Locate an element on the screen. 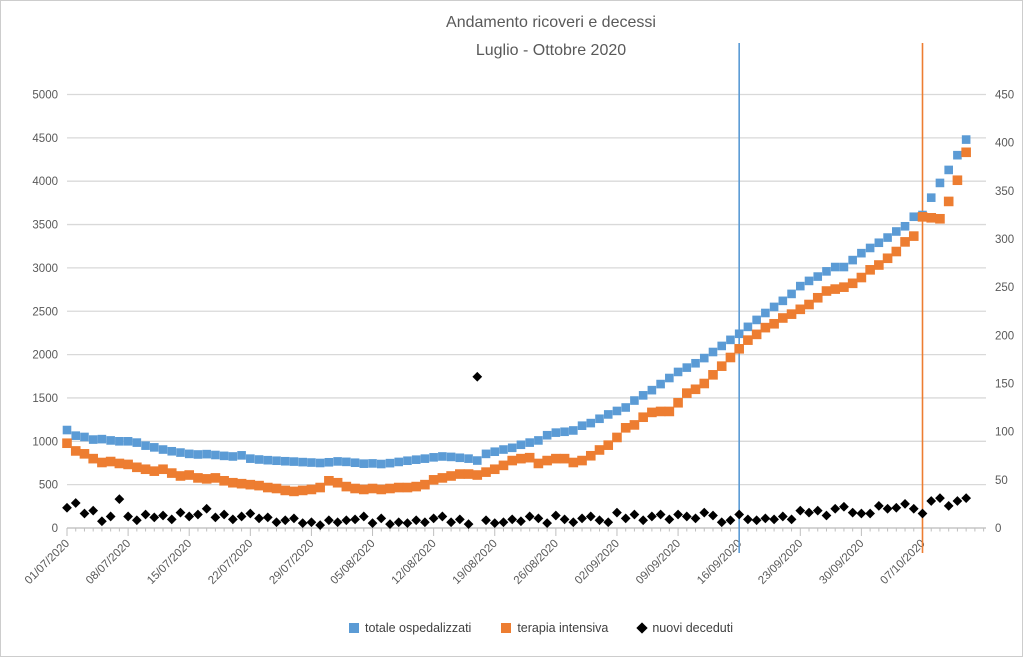 The image size is (1023, 657). y-axis-left-label: 500 is located at coordinates (48, 486).